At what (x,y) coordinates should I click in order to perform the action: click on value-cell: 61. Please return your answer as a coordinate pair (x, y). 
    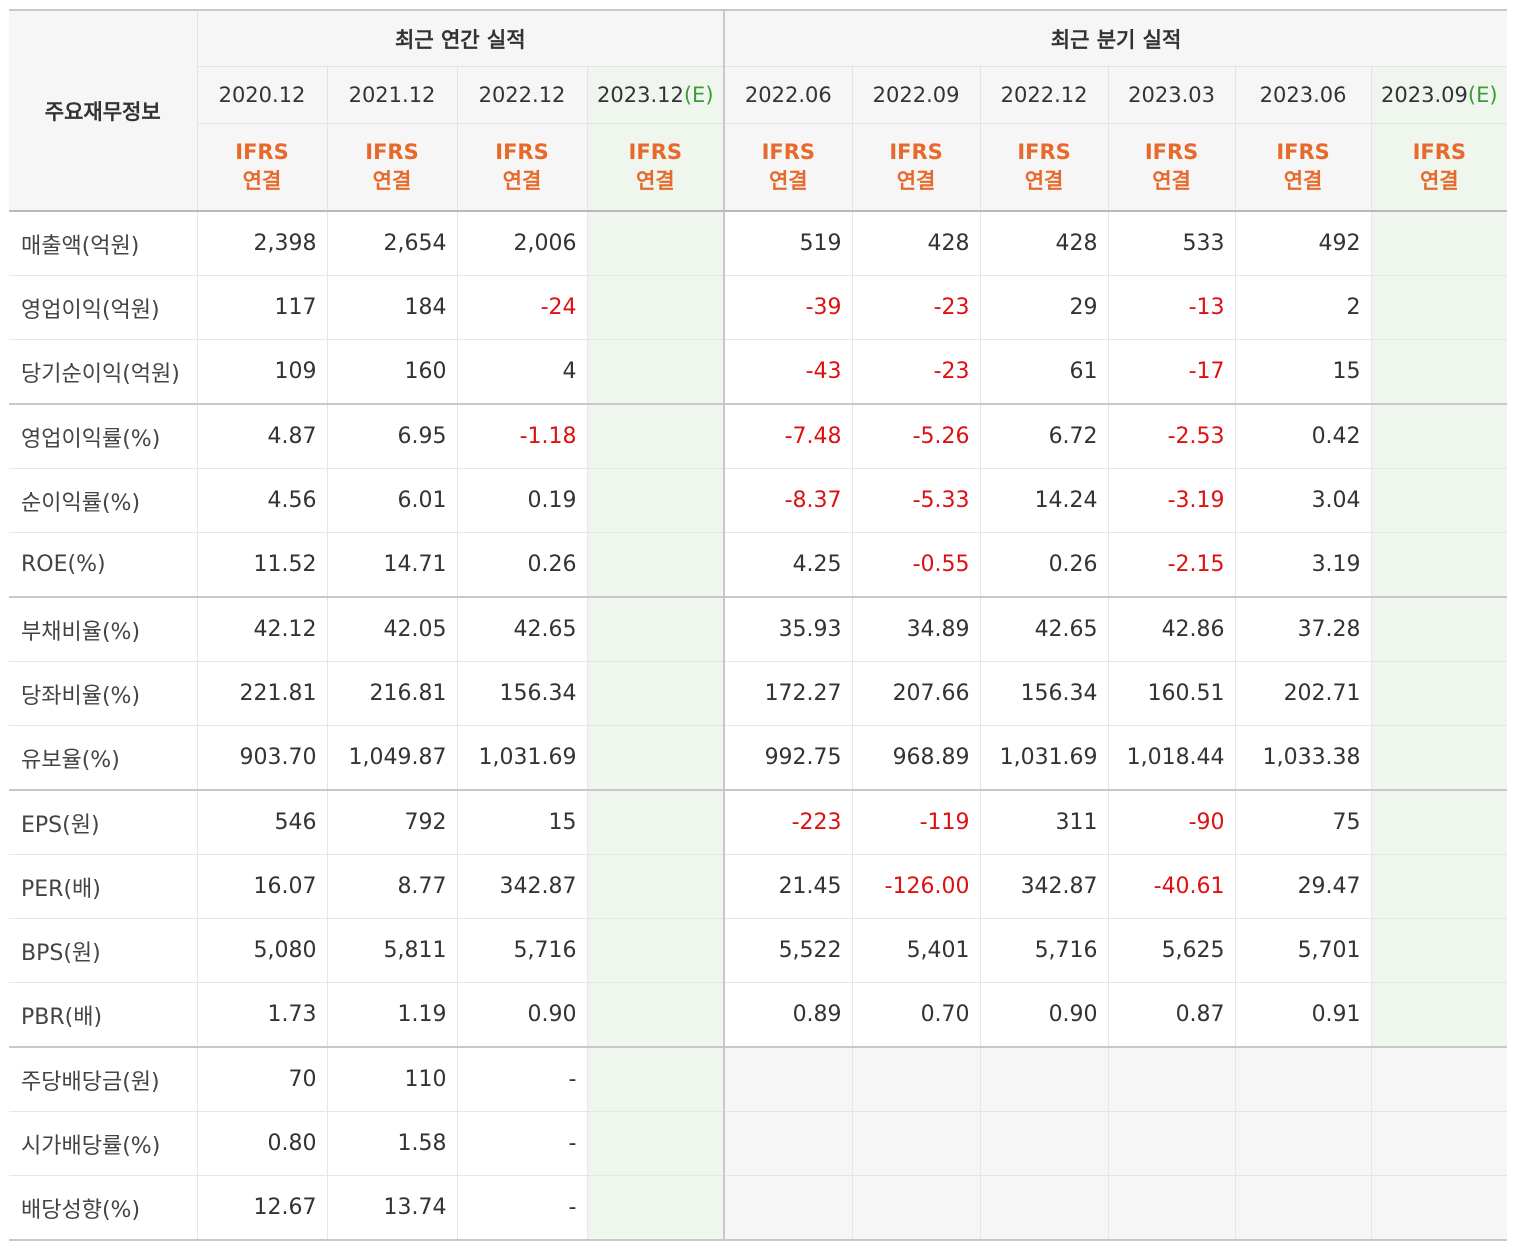
    Looking at the image, I should click on (1044, 372).